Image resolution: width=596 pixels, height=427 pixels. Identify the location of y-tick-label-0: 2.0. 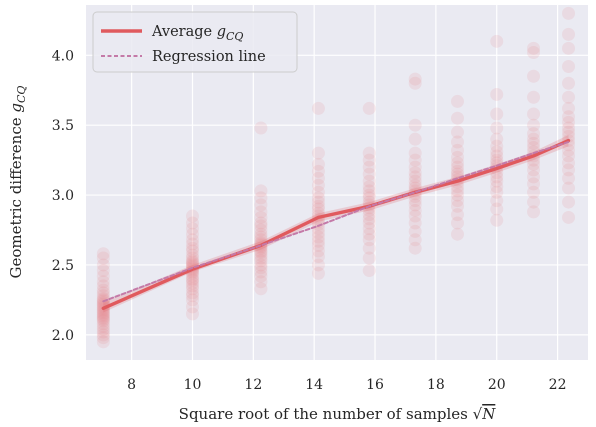
(63, 336).